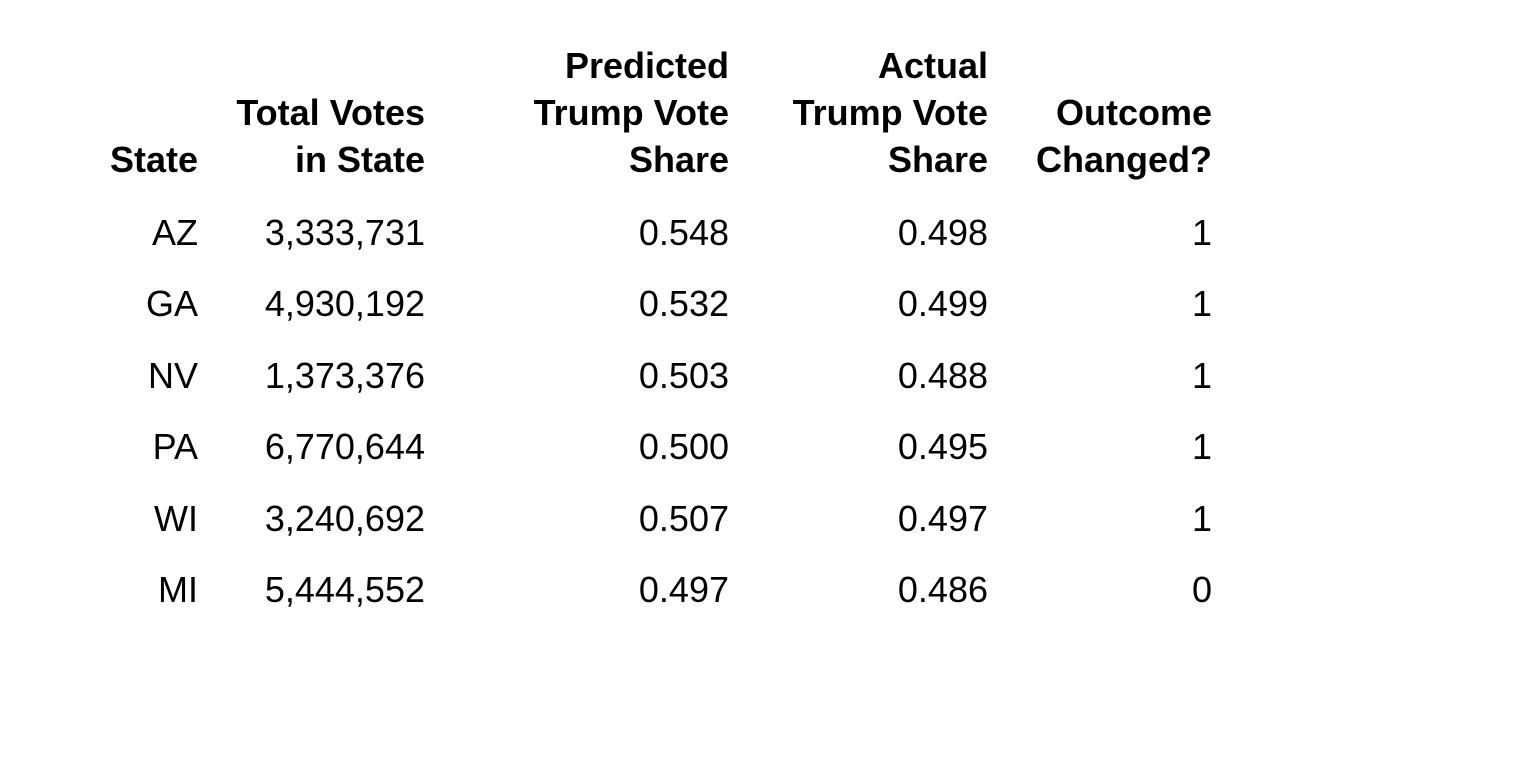 The image size is (1536, 765). I want to click on header-line: in State, so click(359, 159).